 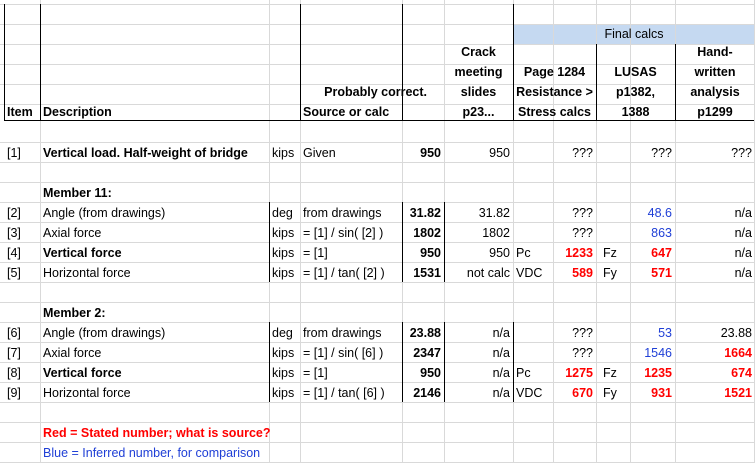 What do you see at coordinates (736, 333) in the screenshot?
I see `hand-cell: 23.88` at bounding box center [736, 333].